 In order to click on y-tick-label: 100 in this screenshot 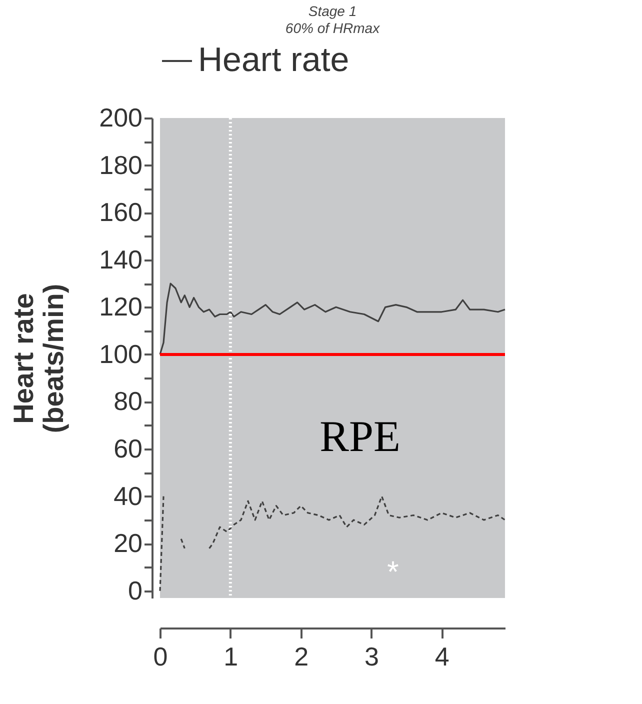, I will do `click(120, 353)`.